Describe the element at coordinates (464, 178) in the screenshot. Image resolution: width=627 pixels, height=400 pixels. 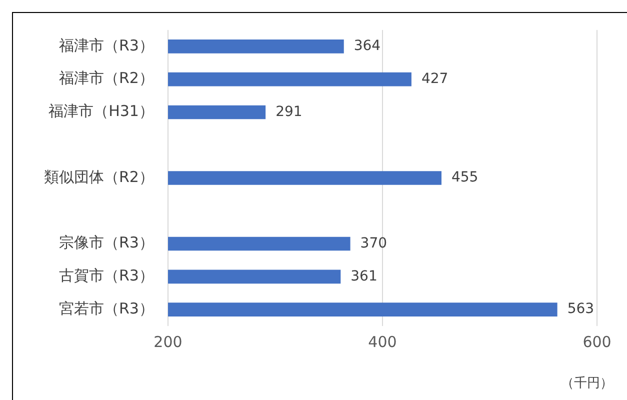
I see `data-label: 455` at that location.